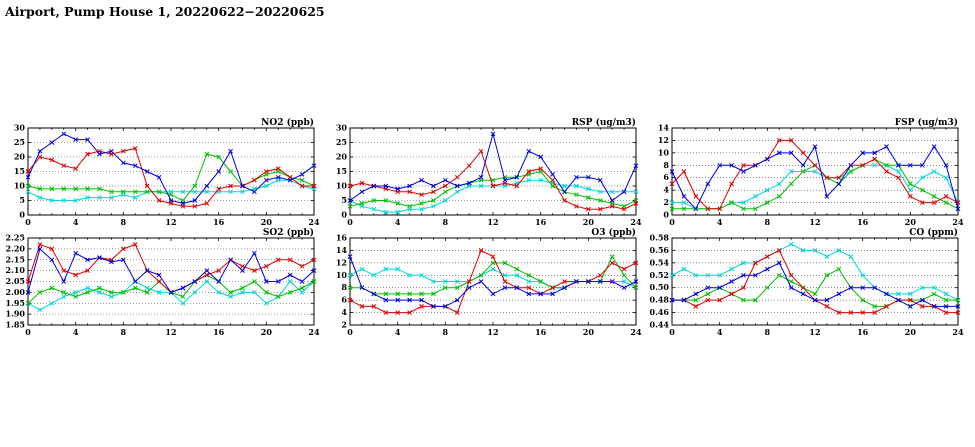  What do you see at coordinates (660, 312) in the screenshot?
I see `y-tick-label: 0.46` at bounding box center [660, 312].